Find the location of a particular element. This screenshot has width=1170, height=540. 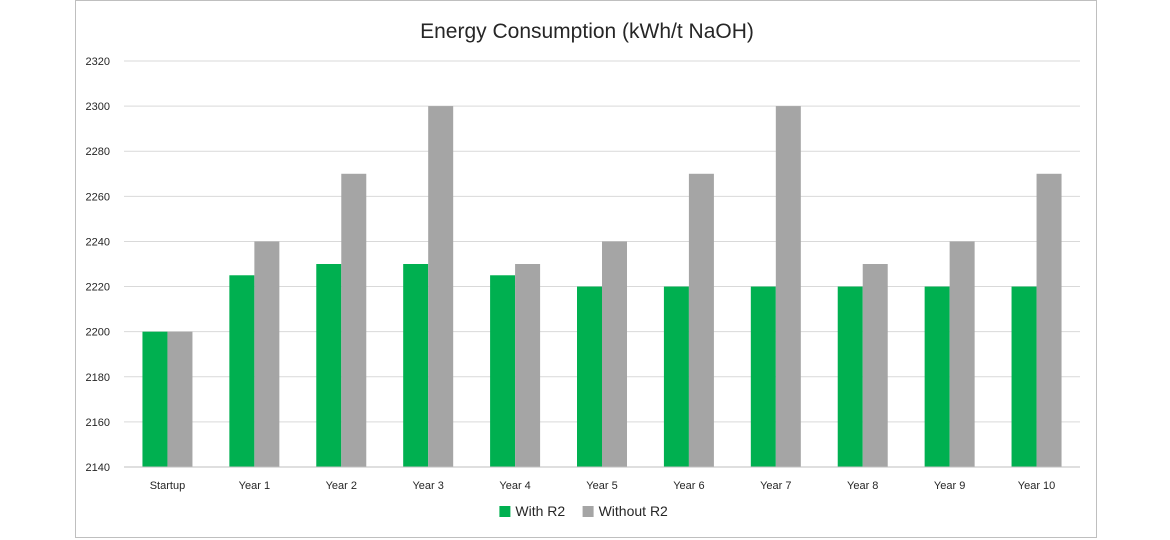

y-tick-label: 2320 is located at coordinates (98, 62).